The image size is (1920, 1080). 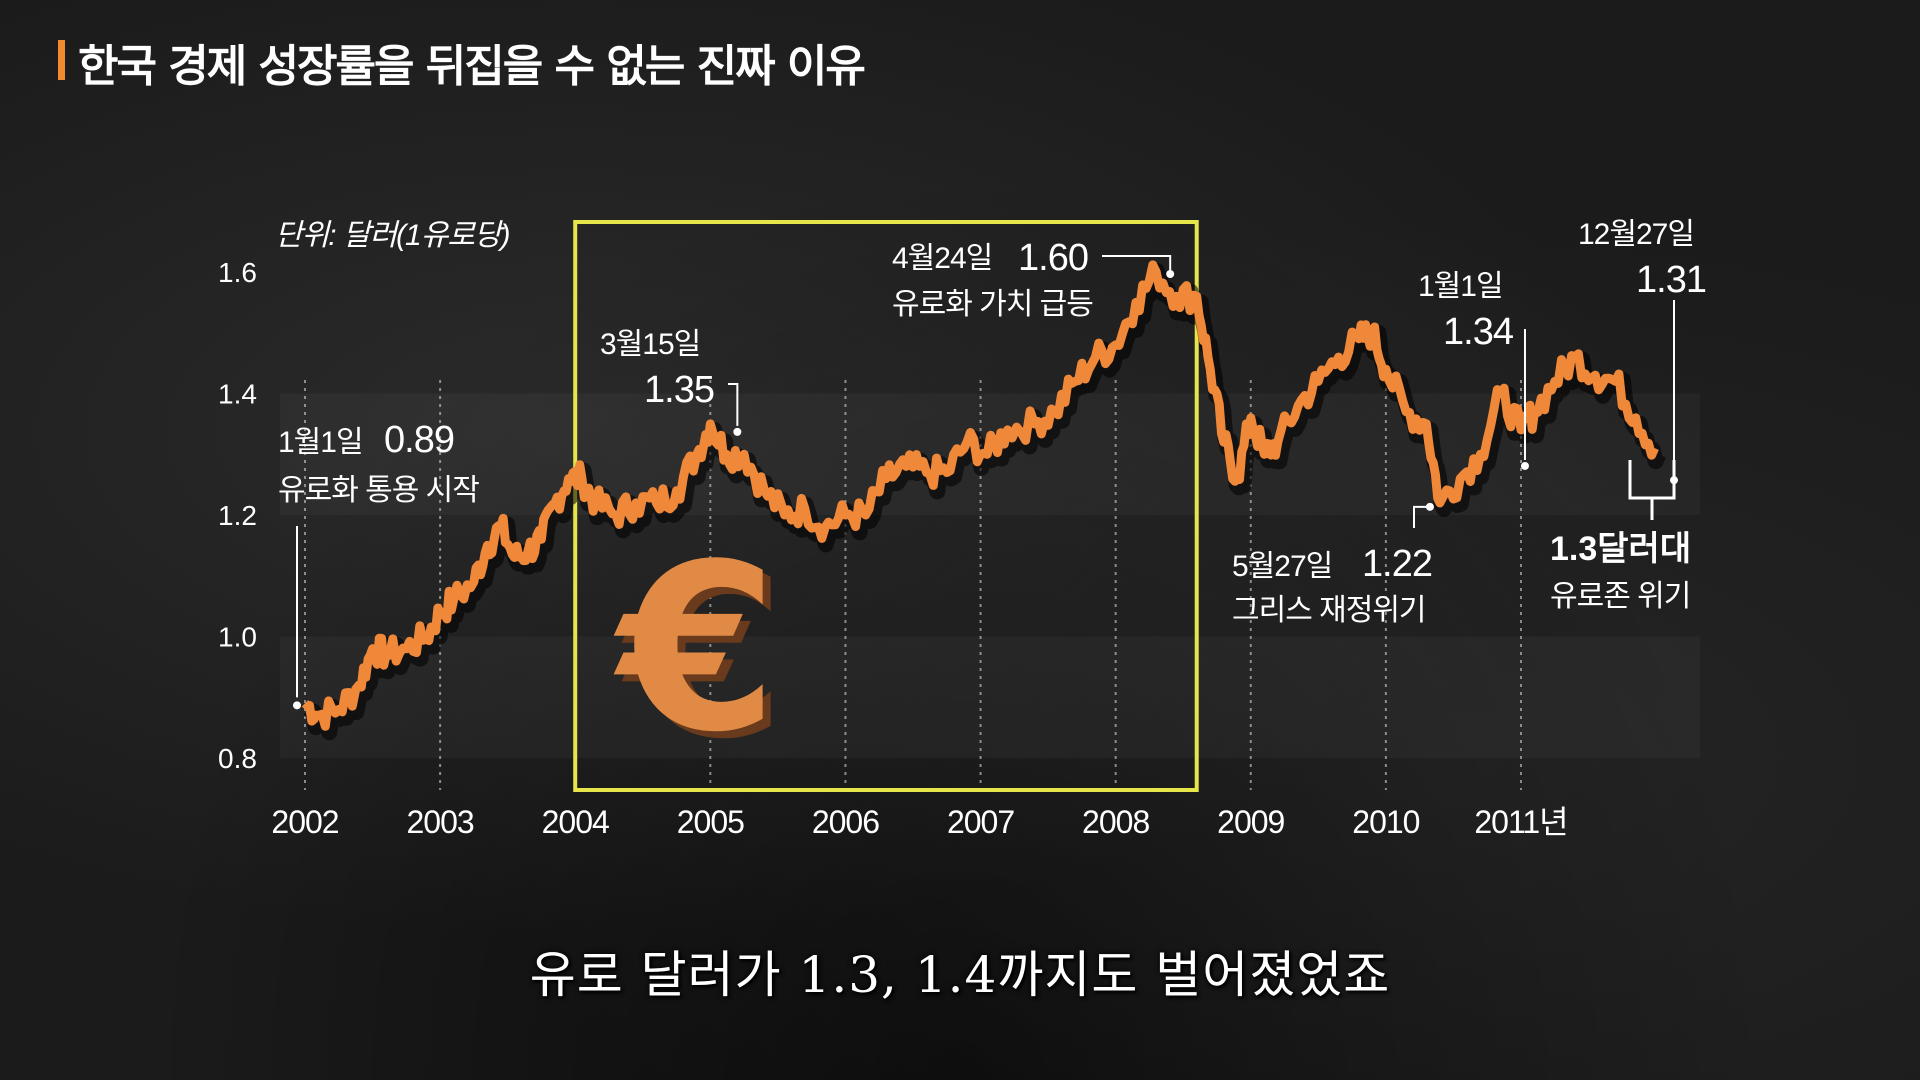 What do you see at coordinates (1671, 280) in the screenshot?
I see `annotation-value: 1.31` at bounding box center [1671, 280].